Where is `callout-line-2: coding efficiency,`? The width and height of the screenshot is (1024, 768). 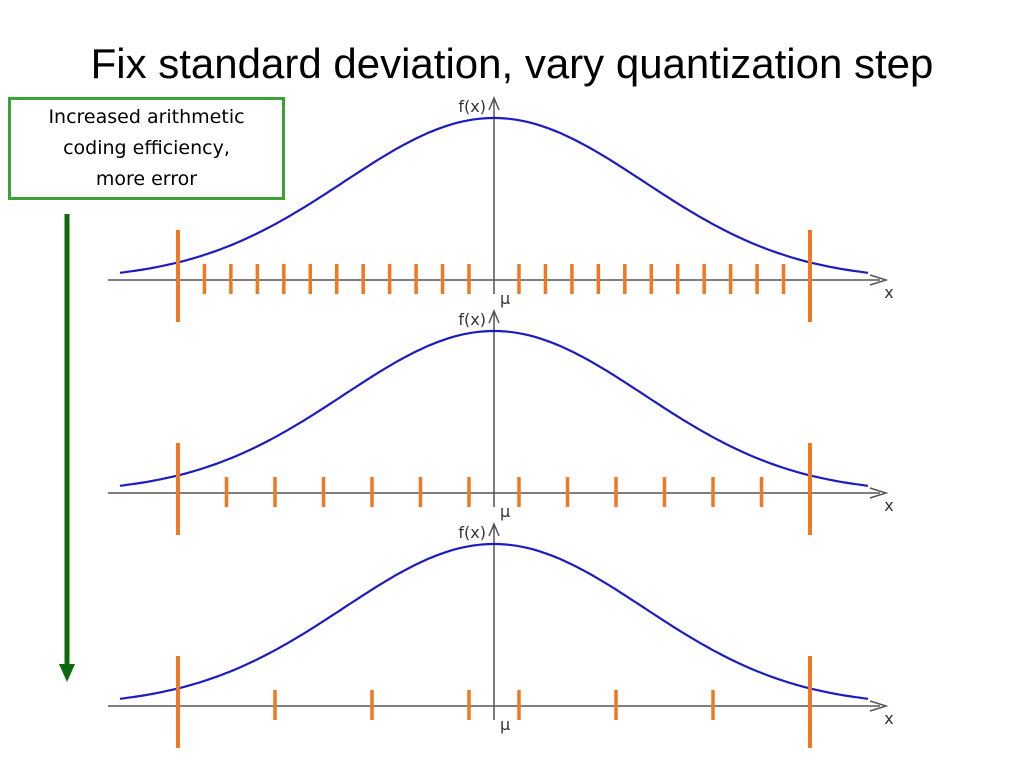
callout-line-2: coding efficiency, is located at coordinates (146, 148).